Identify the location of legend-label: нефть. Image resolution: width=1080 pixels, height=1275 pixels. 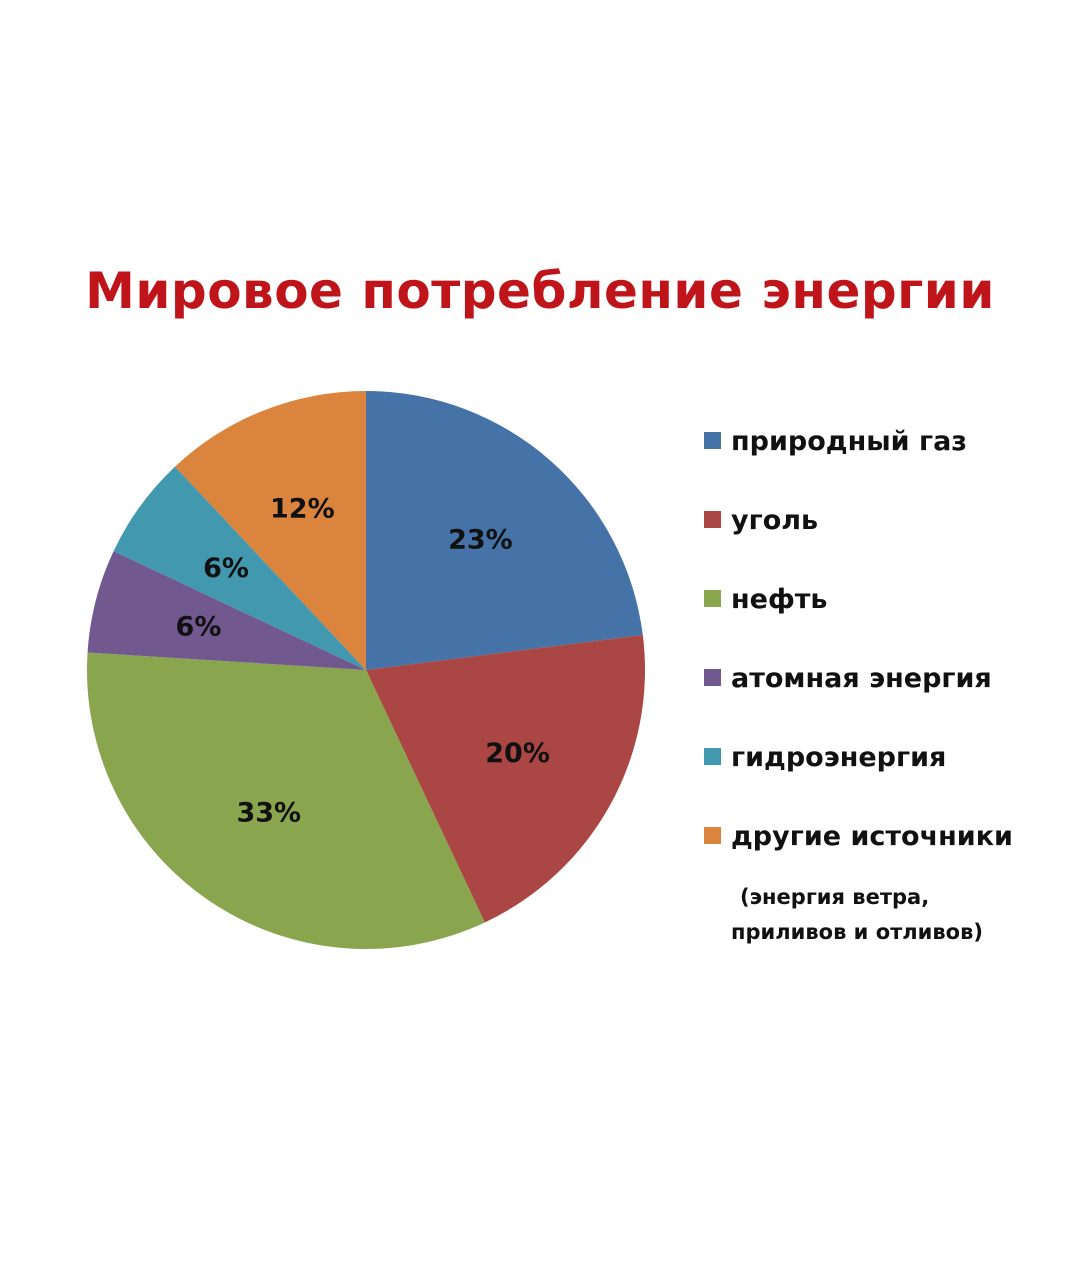
(779, 599).